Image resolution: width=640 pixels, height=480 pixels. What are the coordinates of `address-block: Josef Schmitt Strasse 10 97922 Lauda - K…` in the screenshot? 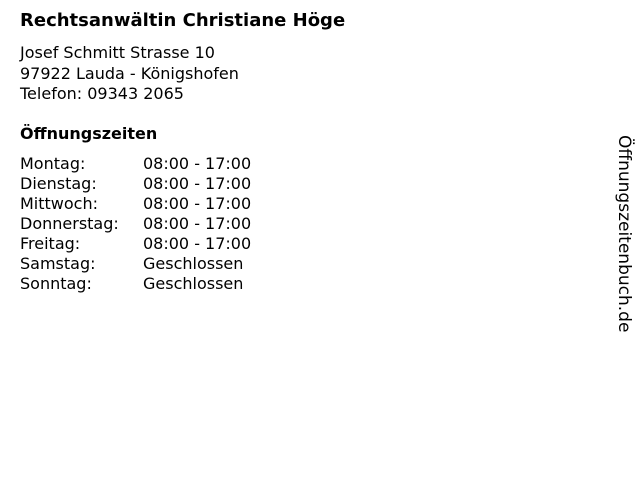 It's located at (129, 74).